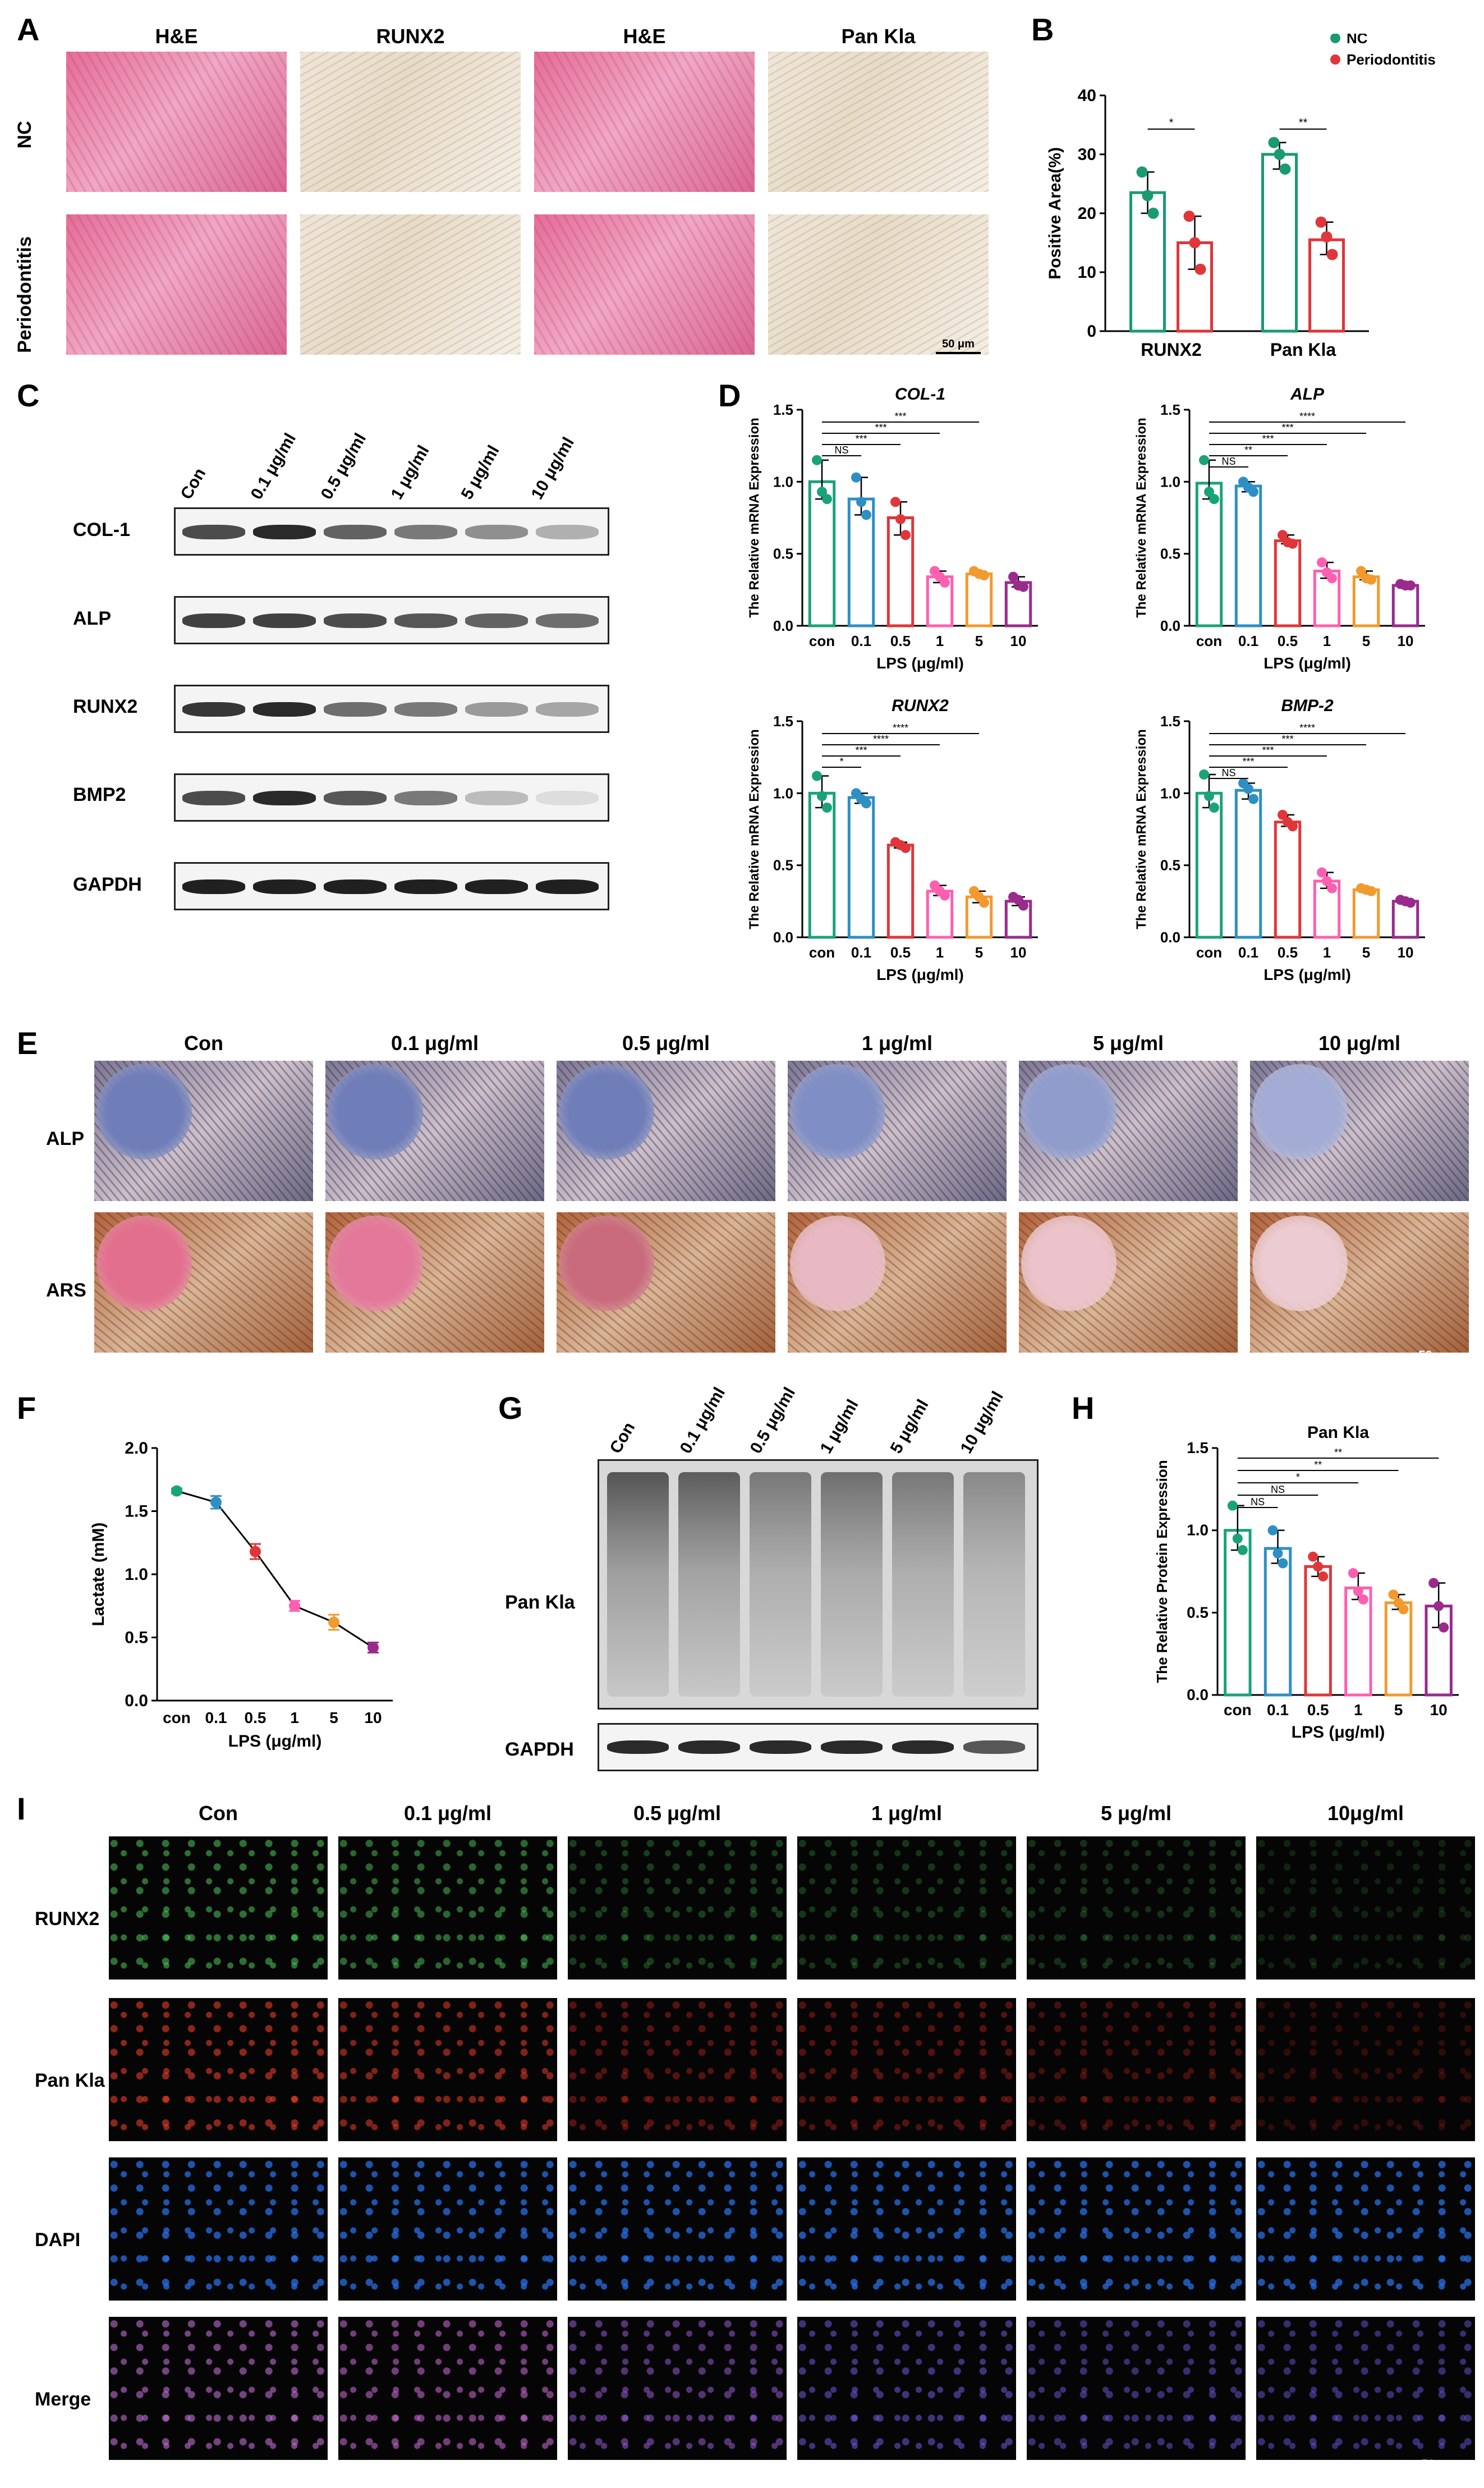  What do you see at coordinates (391, 886) in the screenshot?
I see `blot-gapdh` at bounding box center [391, 886].